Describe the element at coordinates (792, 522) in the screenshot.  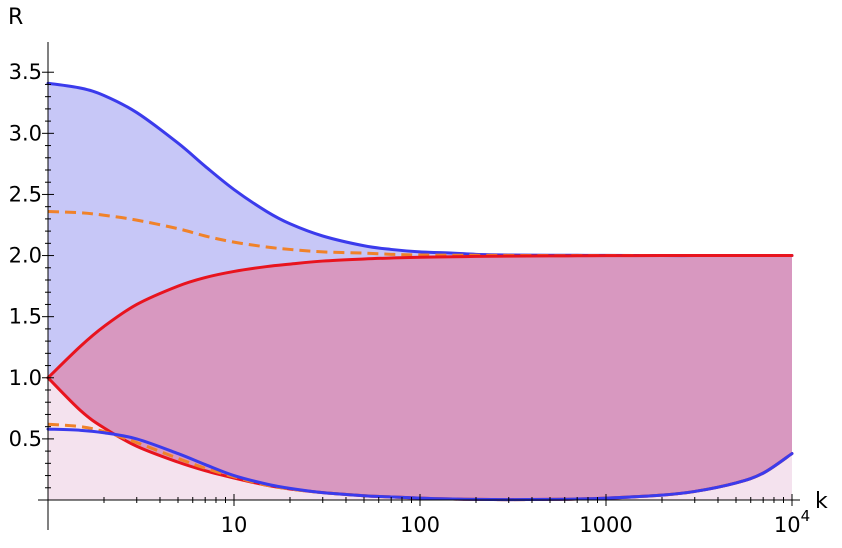
I see `x-tick-label: 10⁴` at that location.